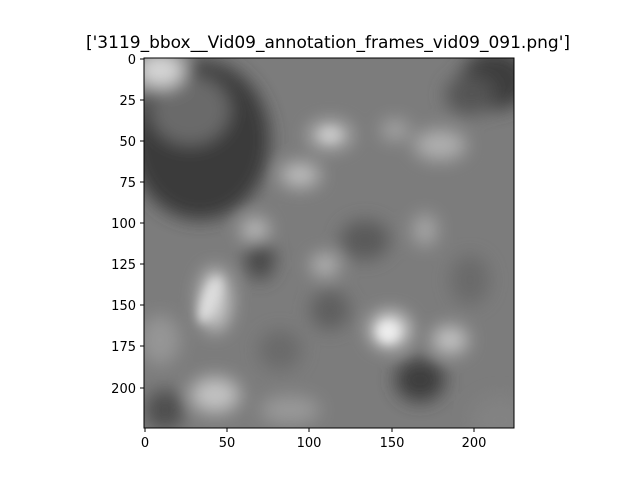 The width and height of the screenshot is (640, 480). Describe the element at coordinates (127, 183) in the screenshot. I see `y-tick-label: 75` at that location.